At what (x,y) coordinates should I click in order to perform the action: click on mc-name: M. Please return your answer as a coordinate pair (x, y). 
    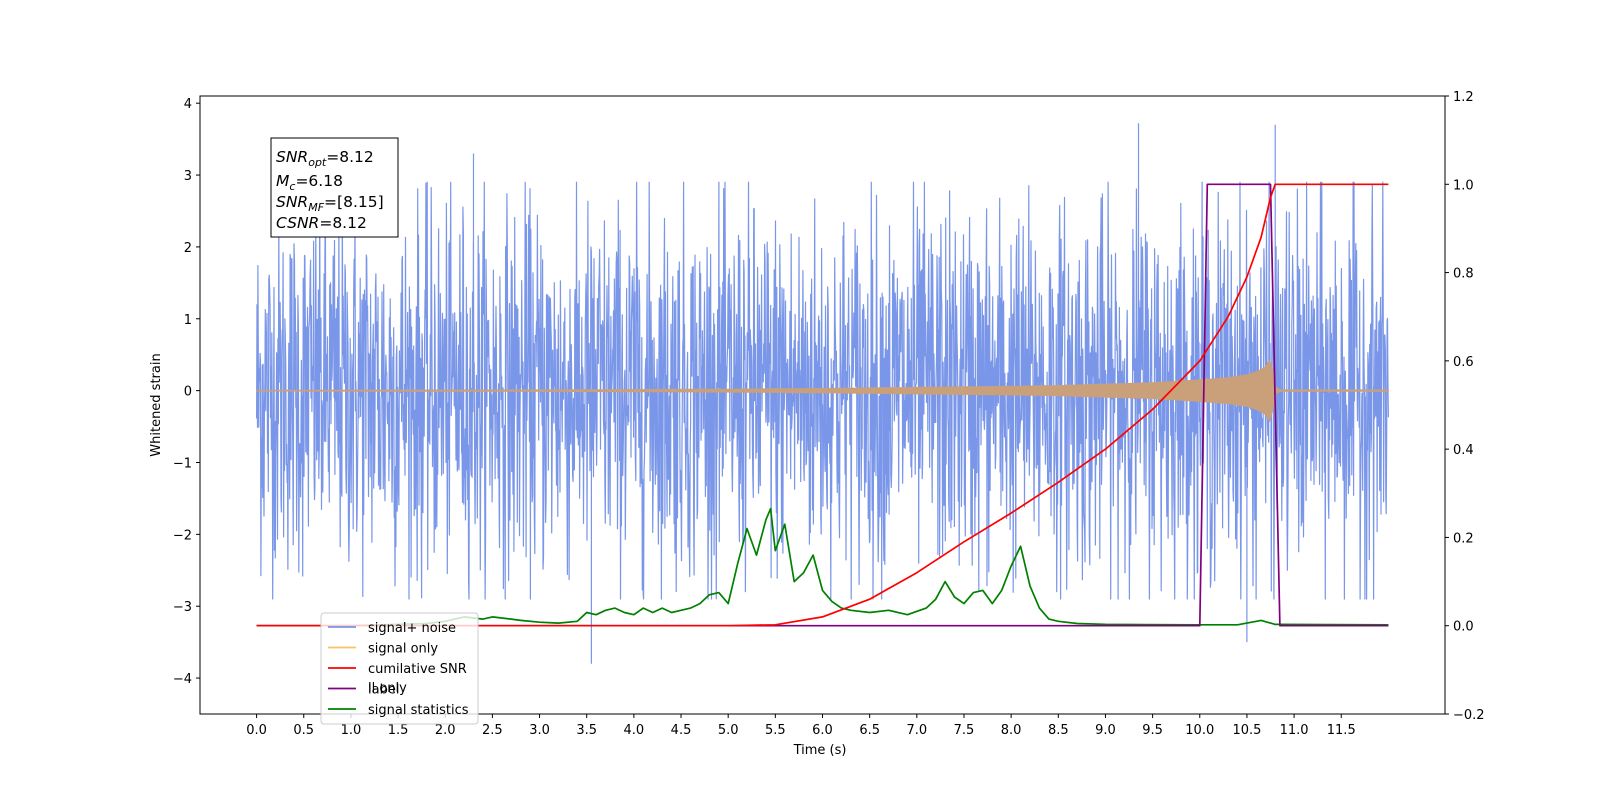
    Looking at the image, I should click on (282, 181).